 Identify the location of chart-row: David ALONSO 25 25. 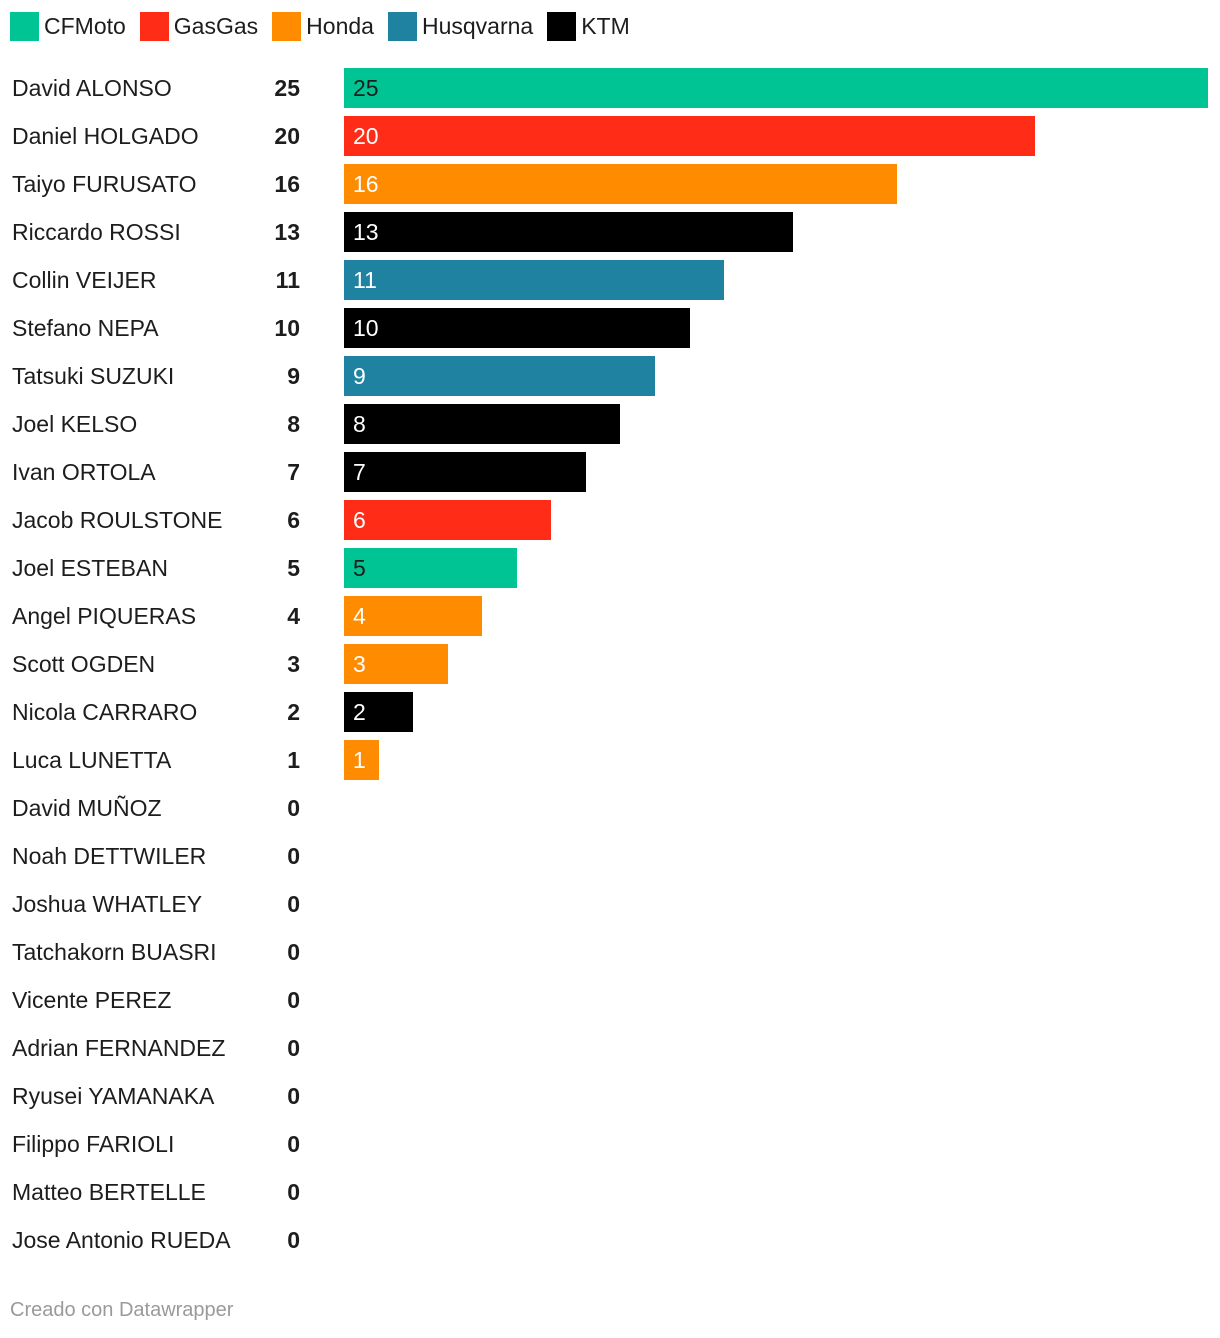
(610, 88).